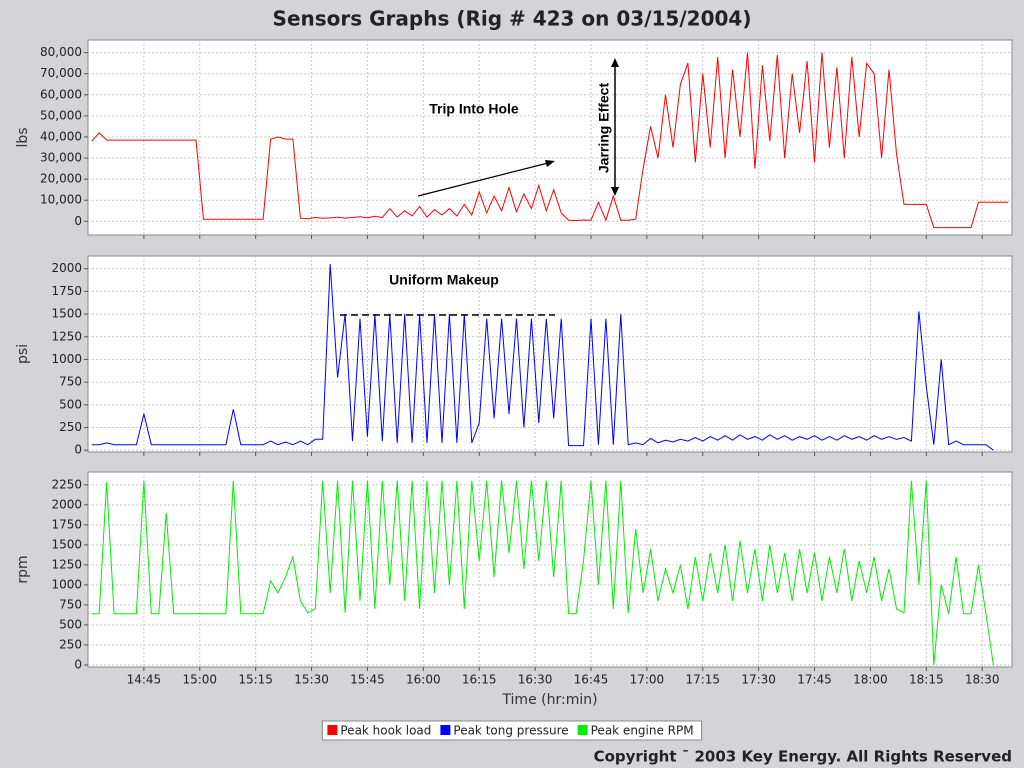  I want to click on legend-label: Peak engine RPM, so click(642, 731).